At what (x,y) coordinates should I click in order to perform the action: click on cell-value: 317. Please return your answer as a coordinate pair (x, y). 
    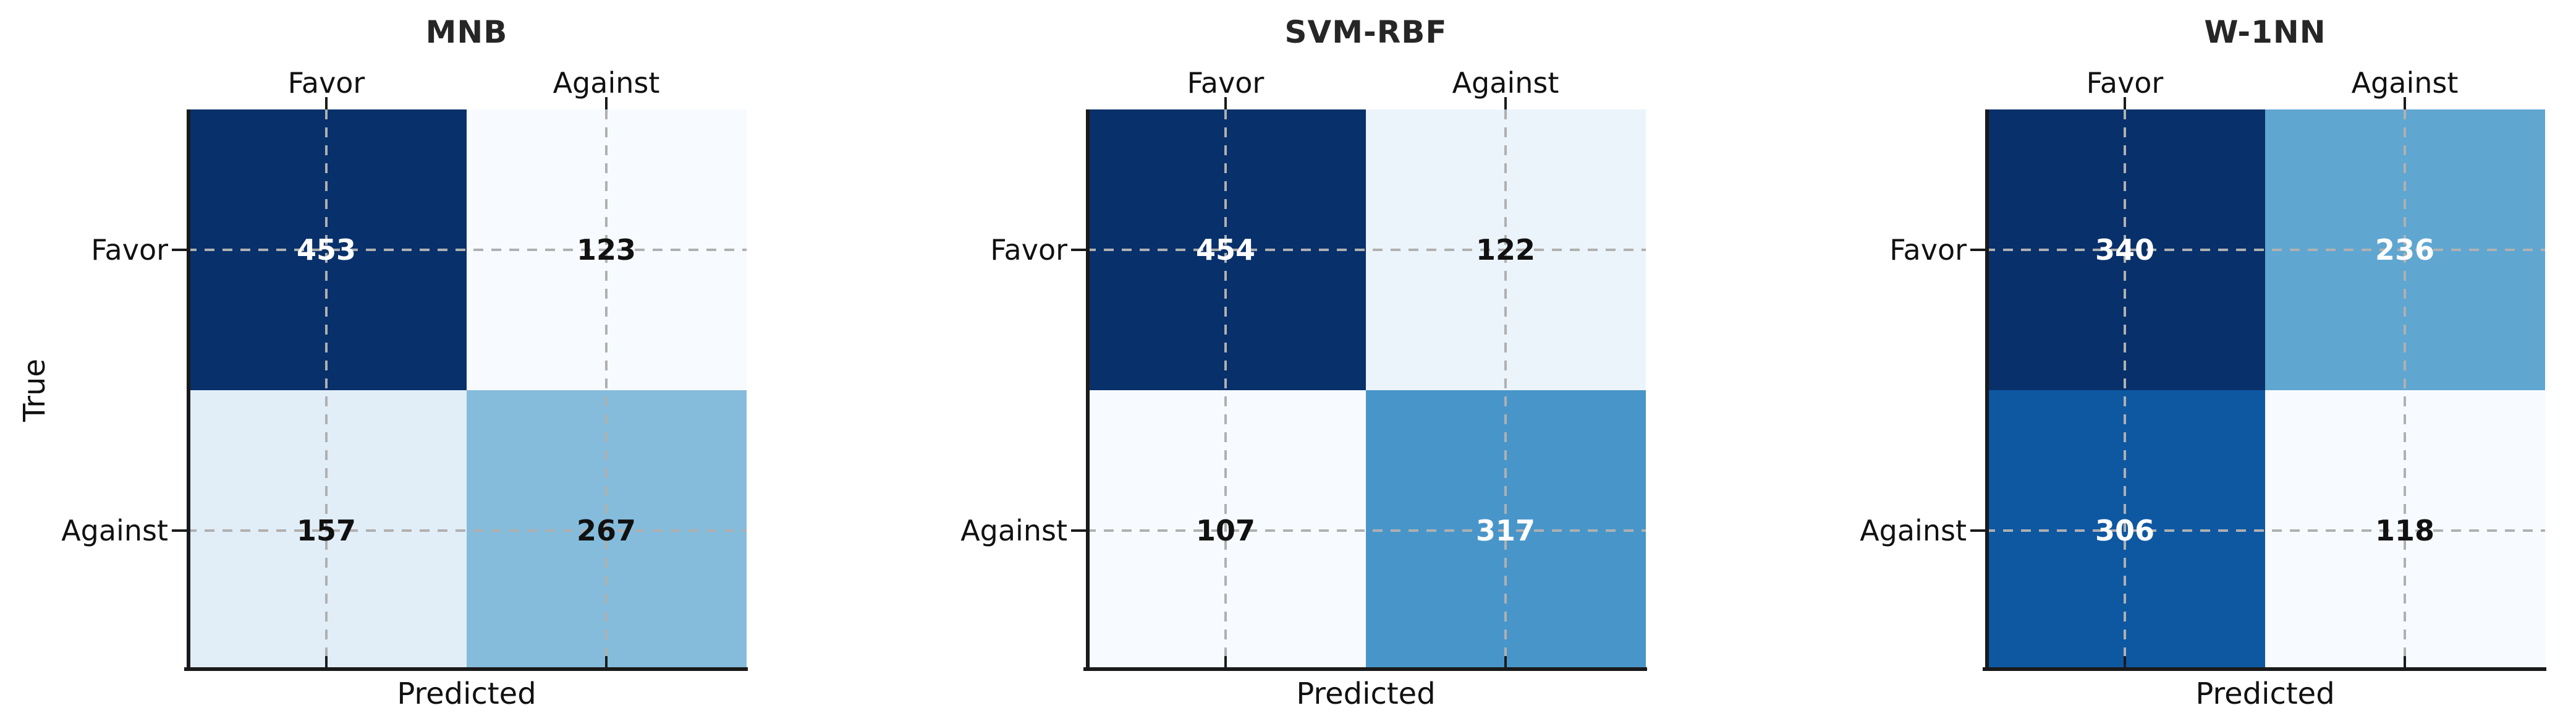
    Looking at the image, I should click on (1505, 530).